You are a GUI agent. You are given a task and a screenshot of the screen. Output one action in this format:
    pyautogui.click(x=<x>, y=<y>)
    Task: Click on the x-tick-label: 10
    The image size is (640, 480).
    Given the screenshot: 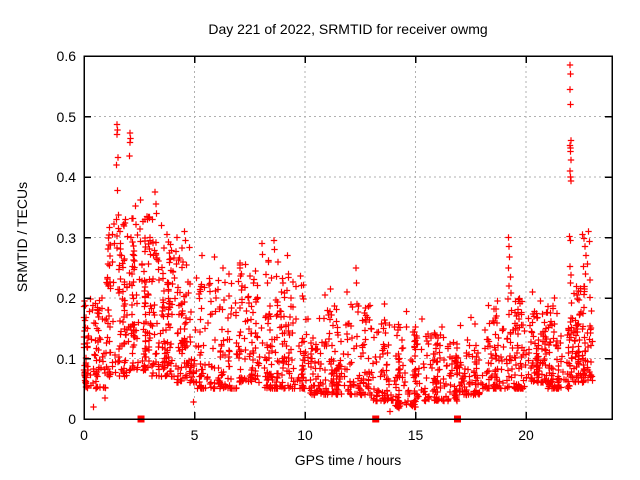 What is the action you would take?
    pyautogui.click(x=305, y=435)
    